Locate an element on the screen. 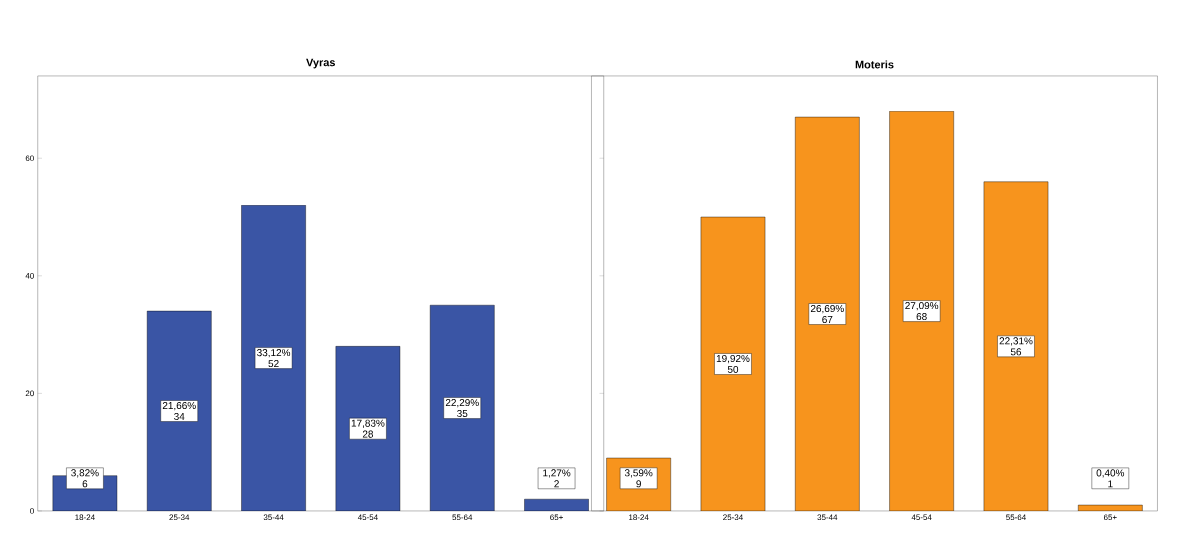 The height and width of the screenshot is (538, 1202). data-label: 17,83% 28 is located at coordinates (368, 428).